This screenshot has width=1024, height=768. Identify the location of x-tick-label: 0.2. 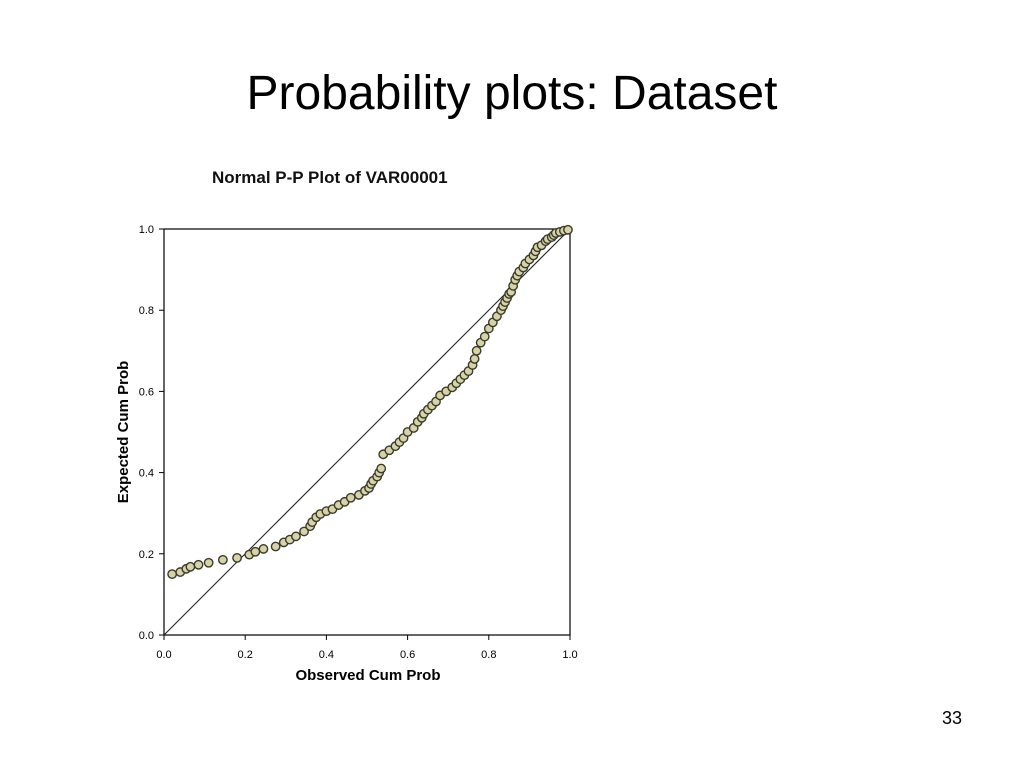
(245, 655).